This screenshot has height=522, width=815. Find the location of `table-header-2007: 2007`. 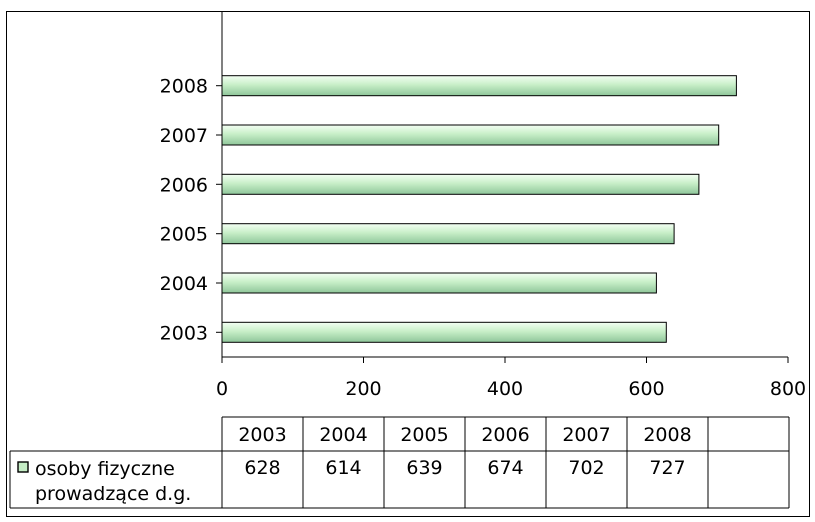

table-header-2007: 2007 is located at coordinates (586, 435).